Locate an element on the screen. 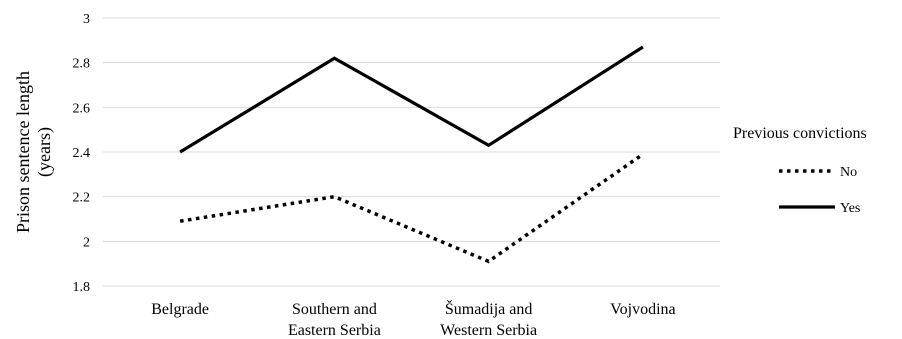 This screenshot has width=902, height=339. y-tick-label: 1.8 is located at coordinates (82, 287).